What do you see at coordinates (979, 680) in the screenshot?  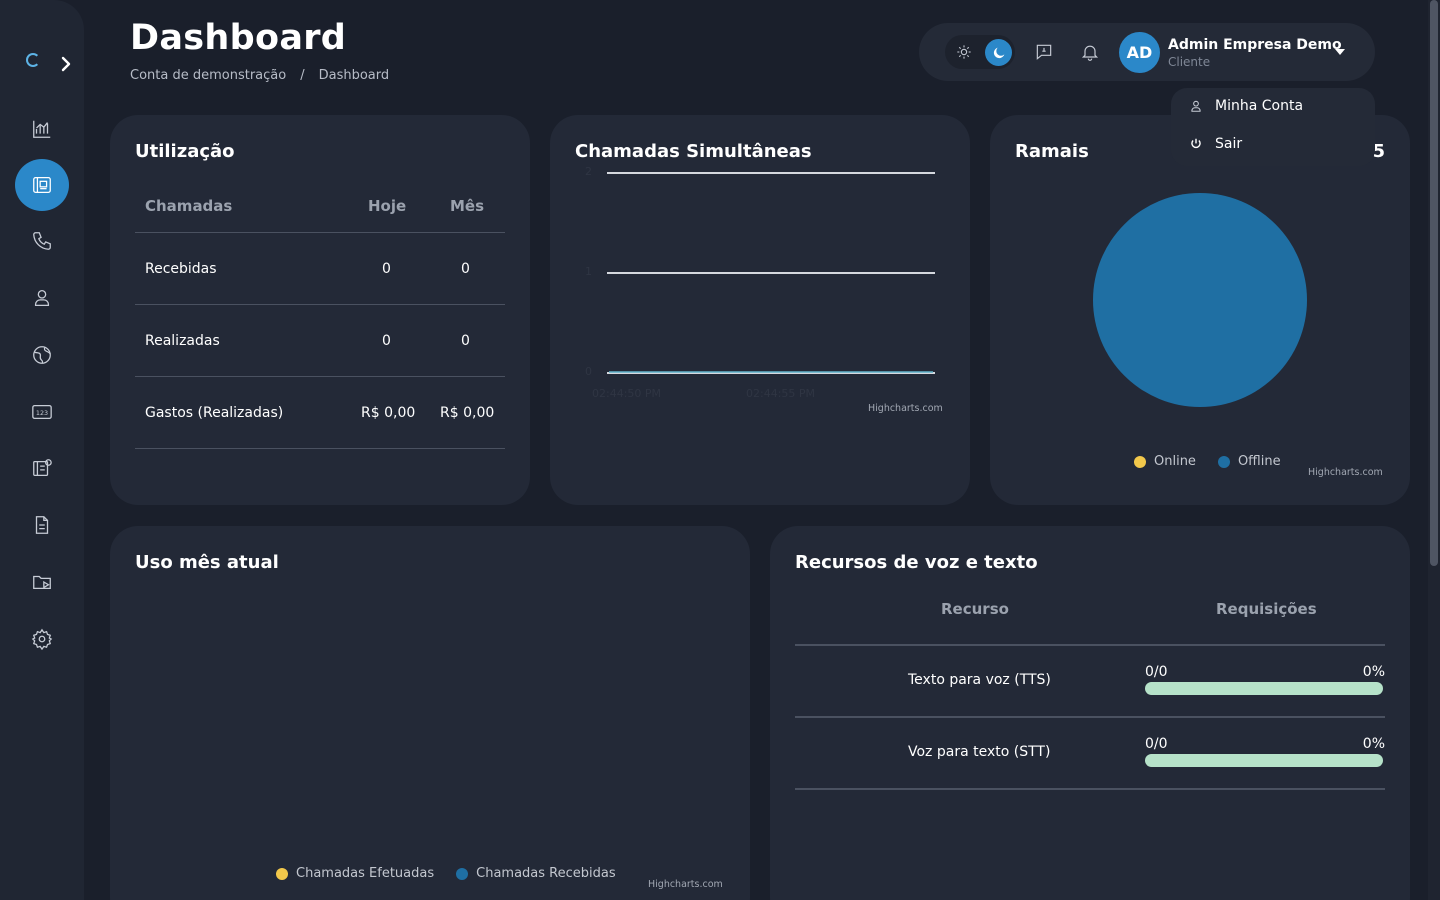 I see `resource-name: Texto para voz (TTS)` at bounding box center [979, 680].